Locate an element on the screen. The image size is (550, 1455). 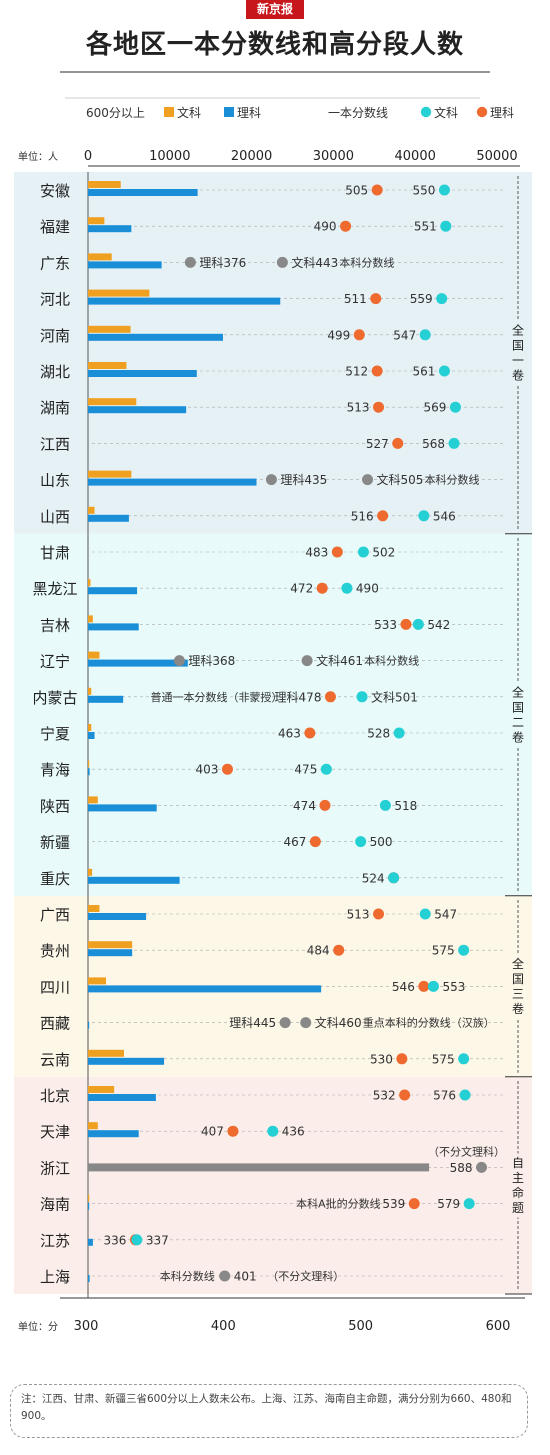
score-label: 407 is located at coordinates (212, 1132).